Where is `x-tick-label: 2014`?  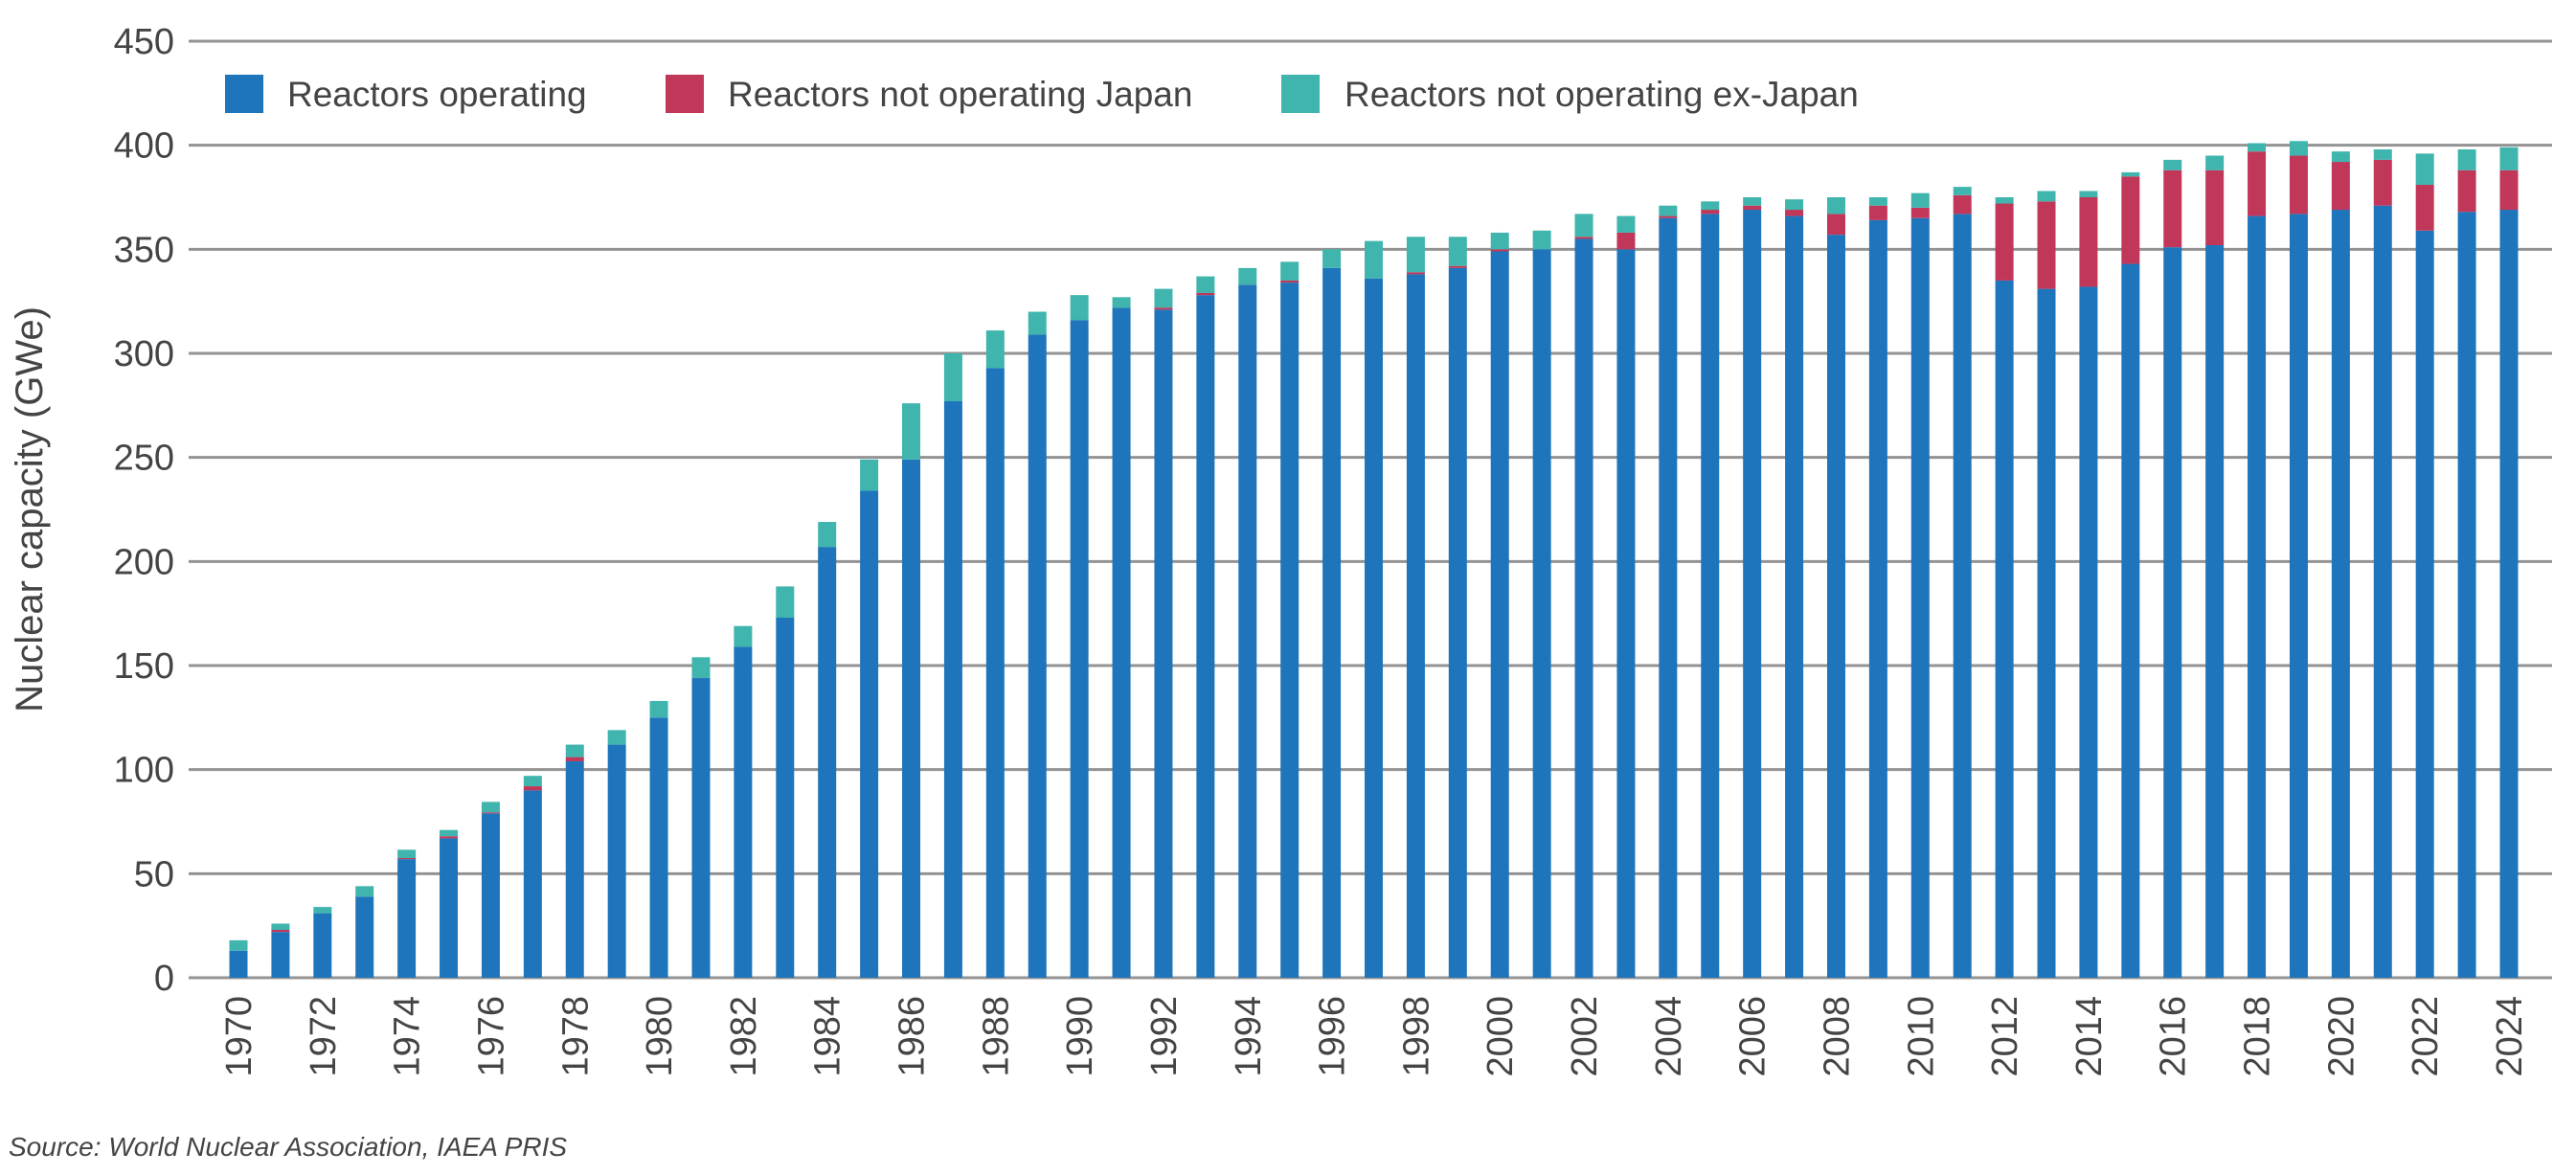 x-tick-label: 2014 is located at coordinates (2089, 1036).